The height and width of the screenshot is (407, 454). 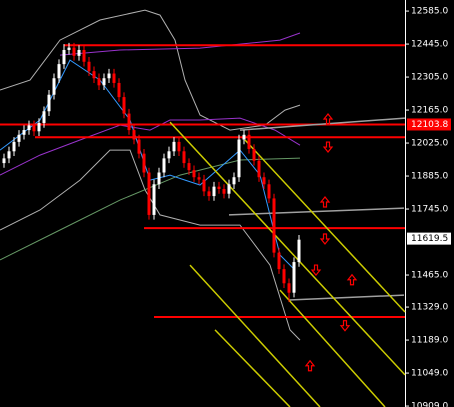 I want to click on y-tick-label: 11049.0, so click(x=429, y=374).